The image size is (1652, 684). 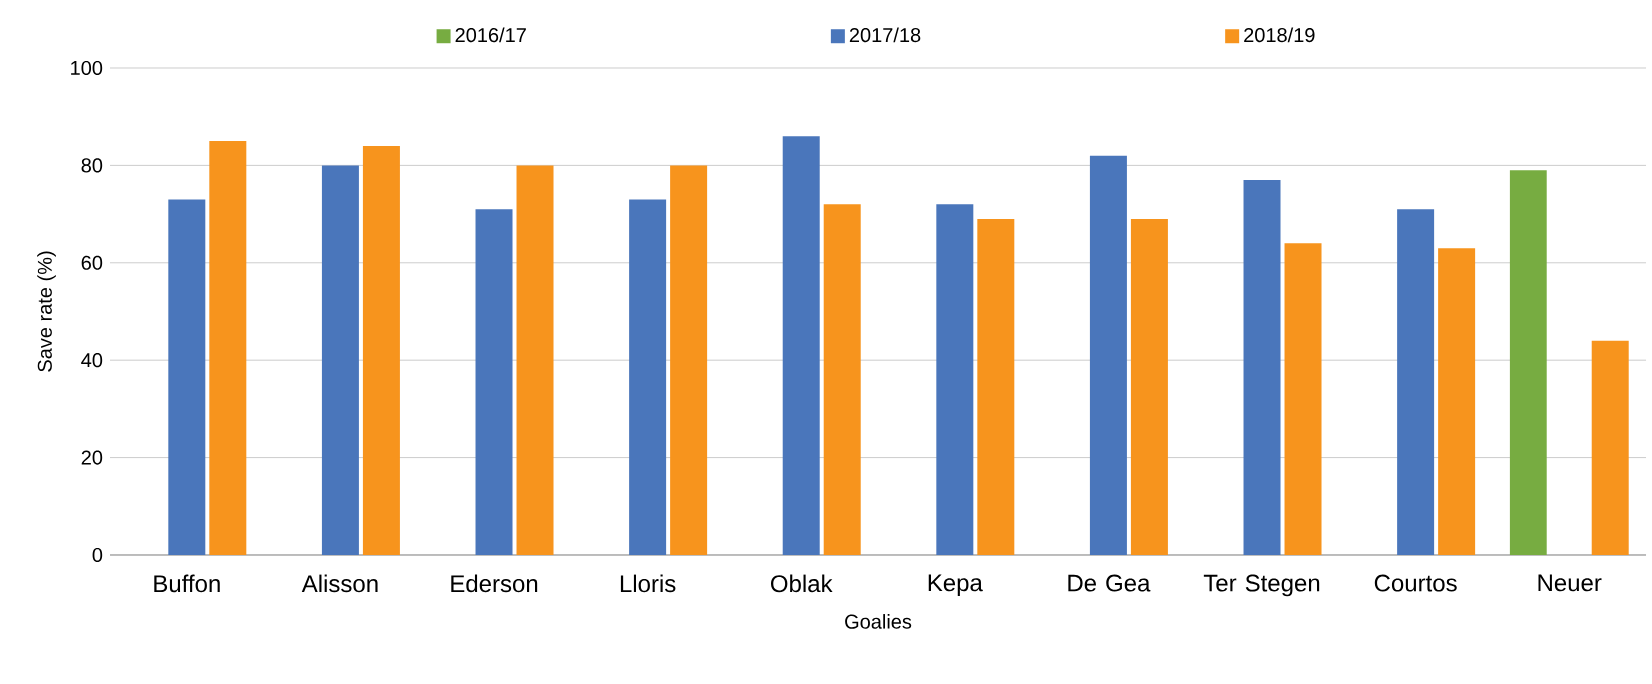 What do you see at coordinates (1109, 583) in the screenshot?
I see `x-tick-label: De Gea` at bounding box center [1109, 583].